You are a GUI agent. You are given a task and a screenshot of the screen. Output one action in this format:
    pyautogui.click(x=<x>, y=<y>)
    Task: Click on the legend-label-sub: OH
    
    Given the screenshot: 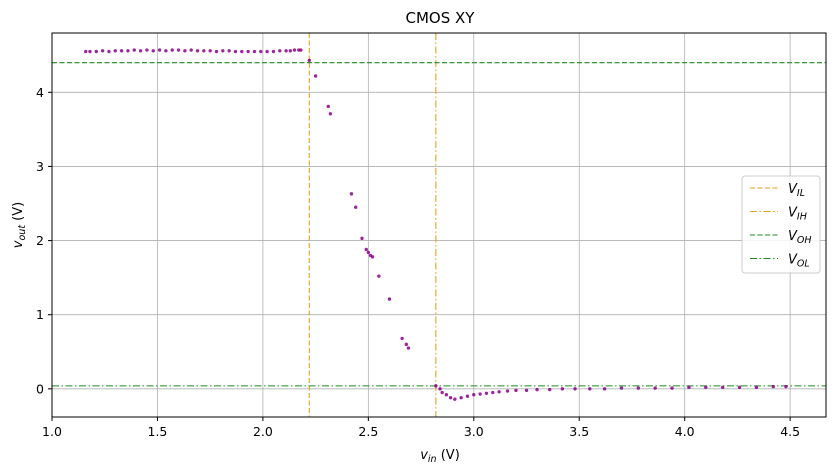 What is the action you would take?
    pyautogui.click(x=804, y=240)
    